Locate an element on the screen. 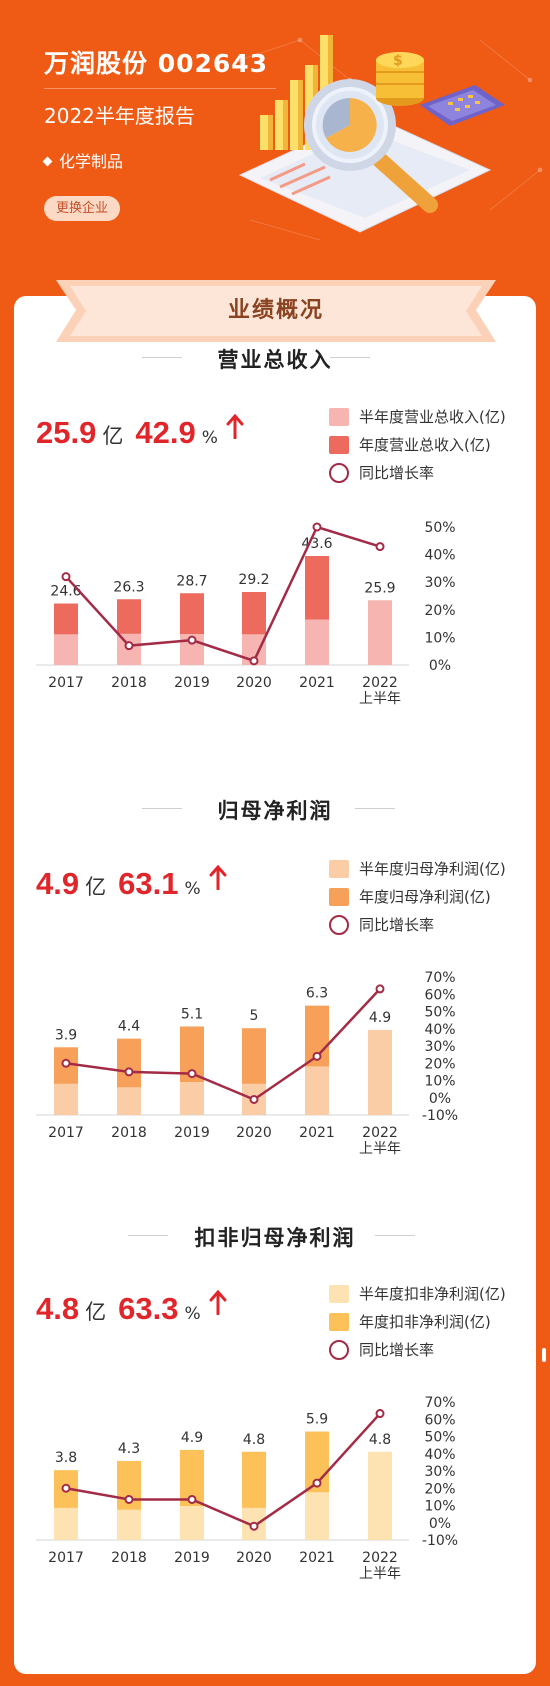 The height and width of the screenshot is (1686, 550). net-profit-growth-unit: % is located at coordinates (192, 889).